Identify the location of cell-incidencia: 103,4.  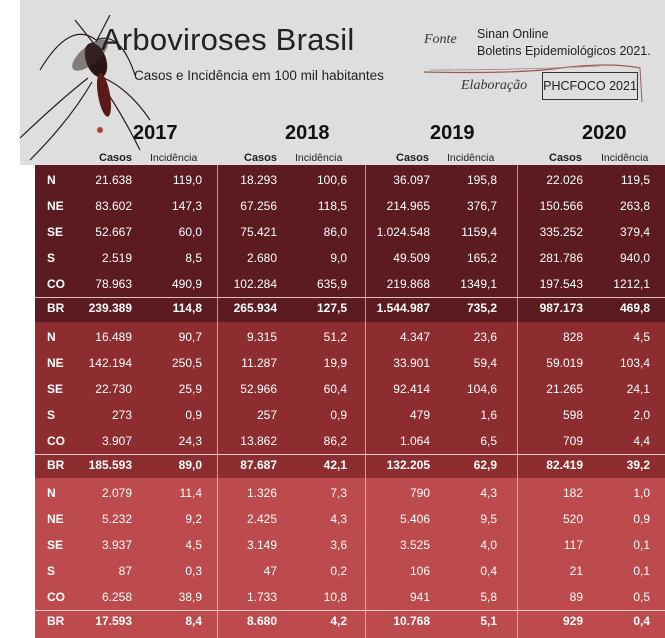
(634, 363).